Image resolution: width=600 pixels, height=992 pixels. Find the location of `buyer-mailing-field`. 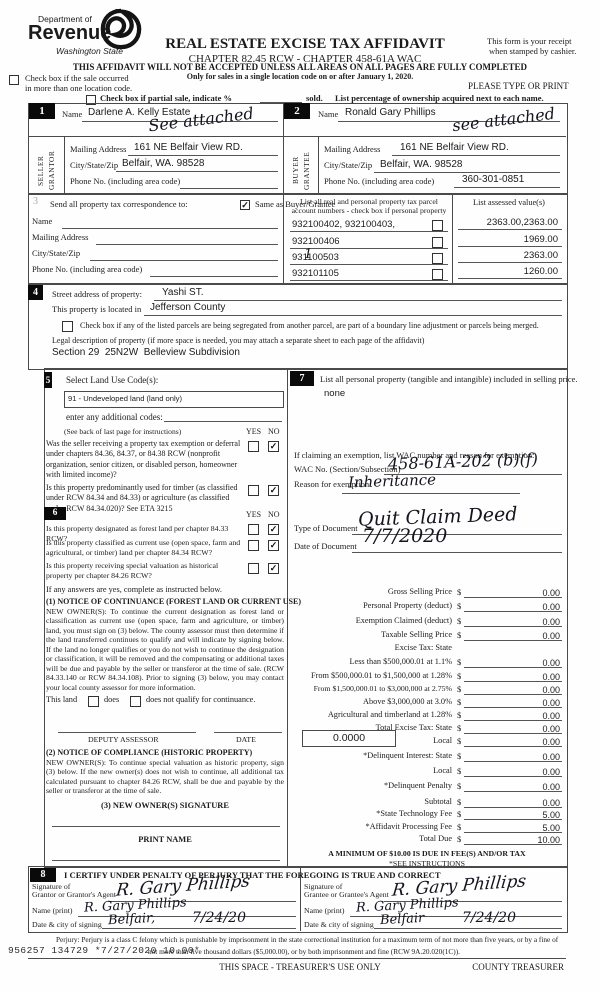

buyer-mailing-field is located at coordinates (476, 151).